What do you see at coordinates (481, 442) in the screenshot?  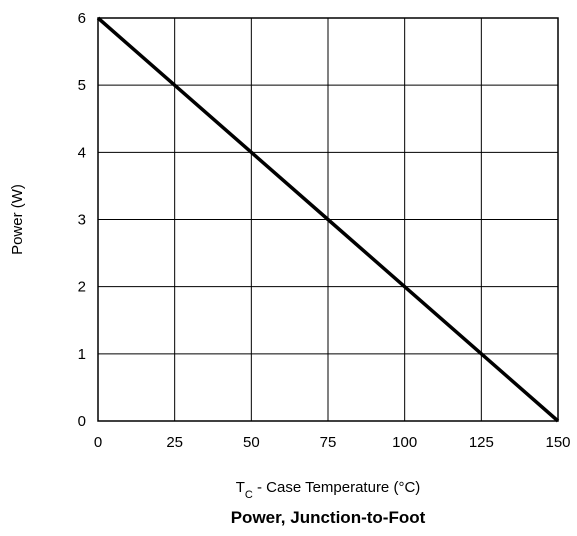 I see `x-tick-label-125: 125` at bounding box center [481, 442].